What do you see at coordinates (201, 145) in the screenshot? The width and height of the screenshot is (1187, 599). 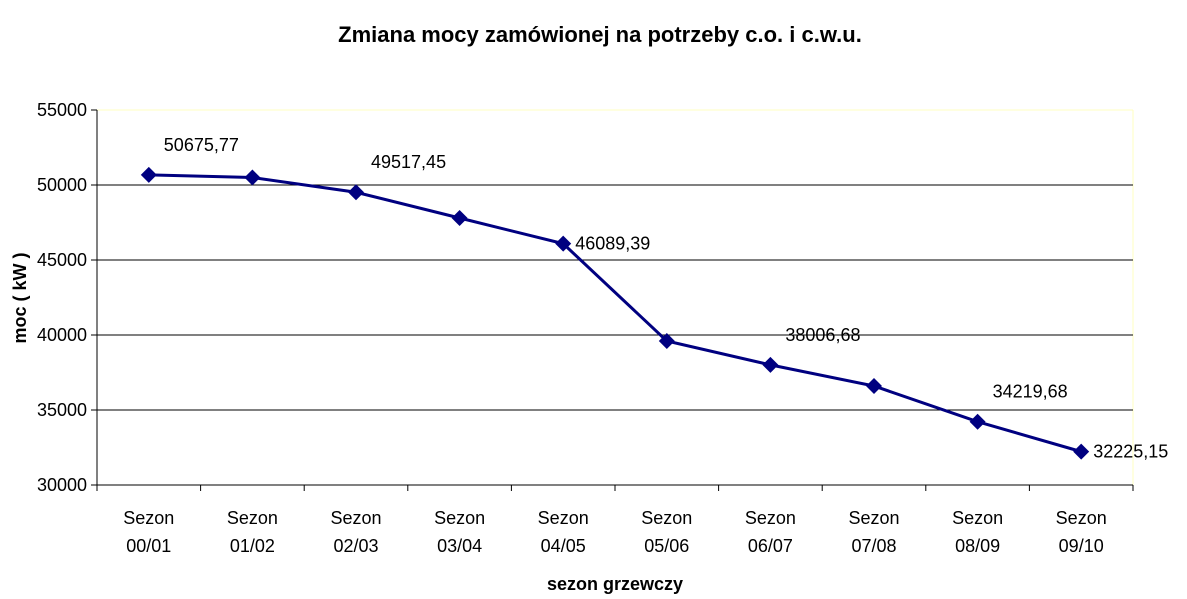 I see `data-label: 50675,77` at bounding box center [201, 145].